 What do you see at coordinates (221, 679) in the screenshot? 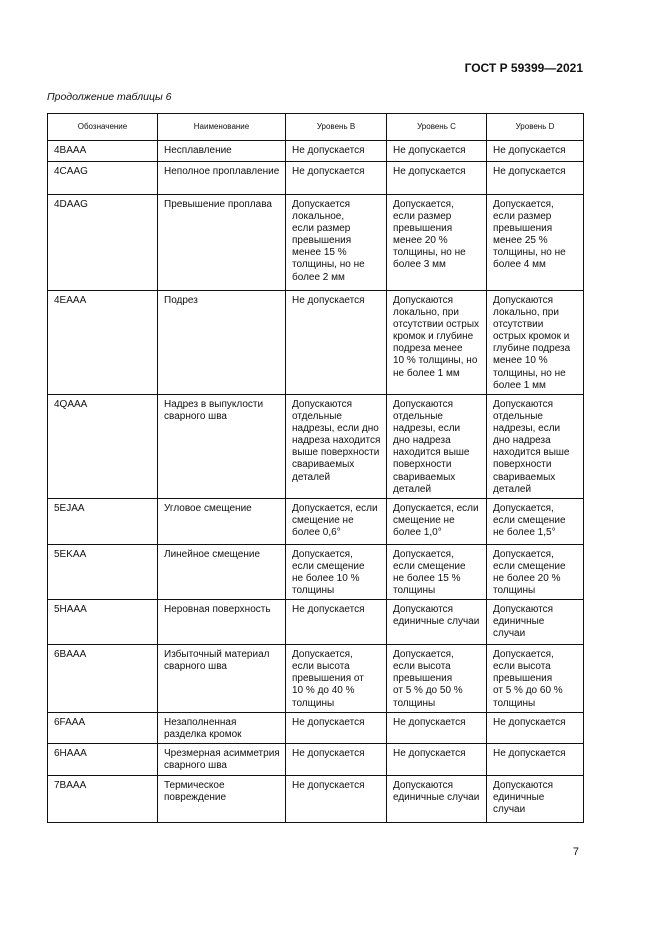
I see `table-cell: Избыточный материал сварного шва` at bounding box center [221, 679].